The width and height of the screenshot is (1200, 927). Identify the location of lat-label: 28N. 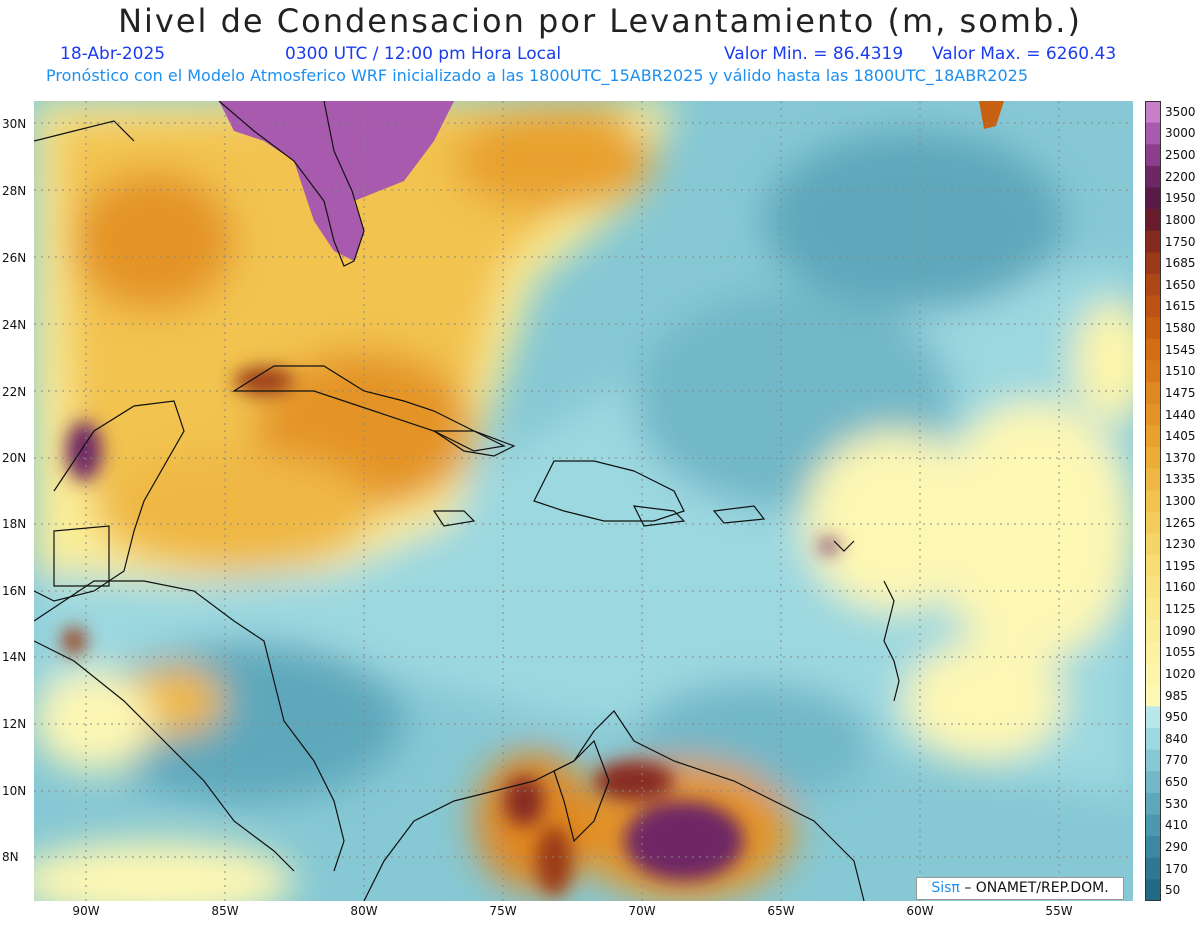
(14, 191).